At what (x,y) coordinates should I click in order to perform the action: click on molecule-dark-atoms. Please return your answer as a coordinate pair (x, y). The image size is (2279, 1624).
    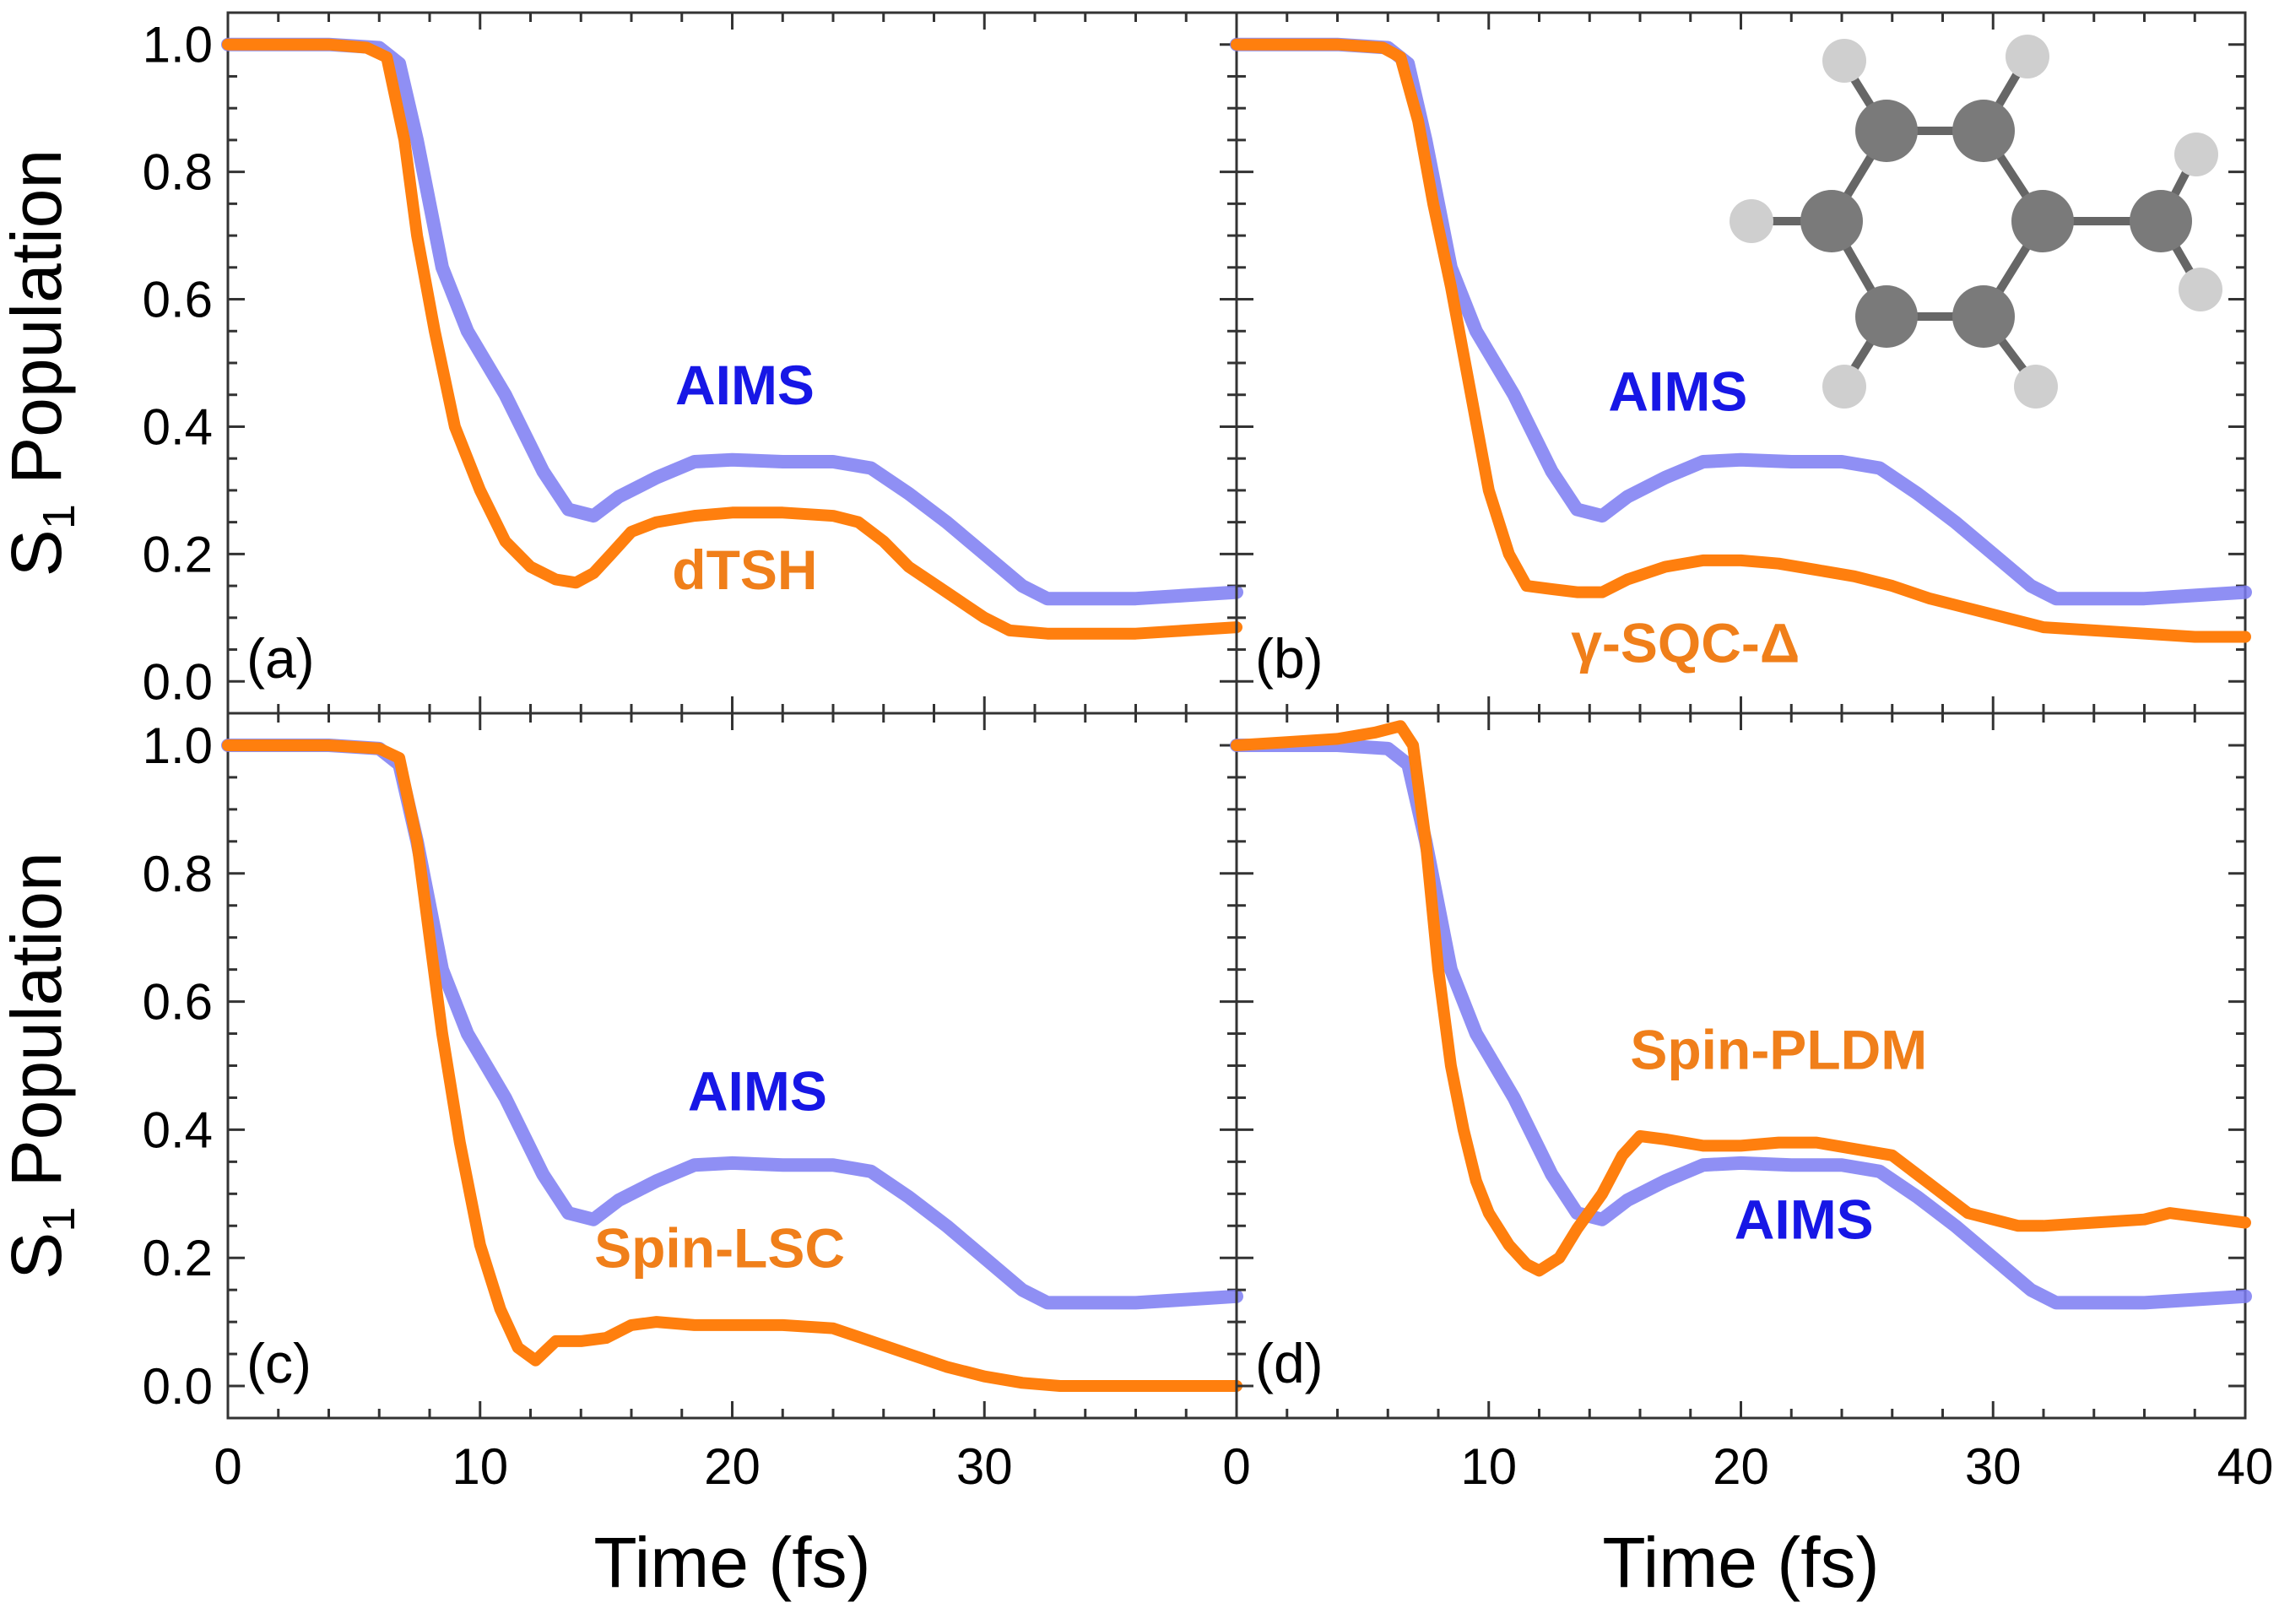
    Looking at the image, I should click on (1996, 224).